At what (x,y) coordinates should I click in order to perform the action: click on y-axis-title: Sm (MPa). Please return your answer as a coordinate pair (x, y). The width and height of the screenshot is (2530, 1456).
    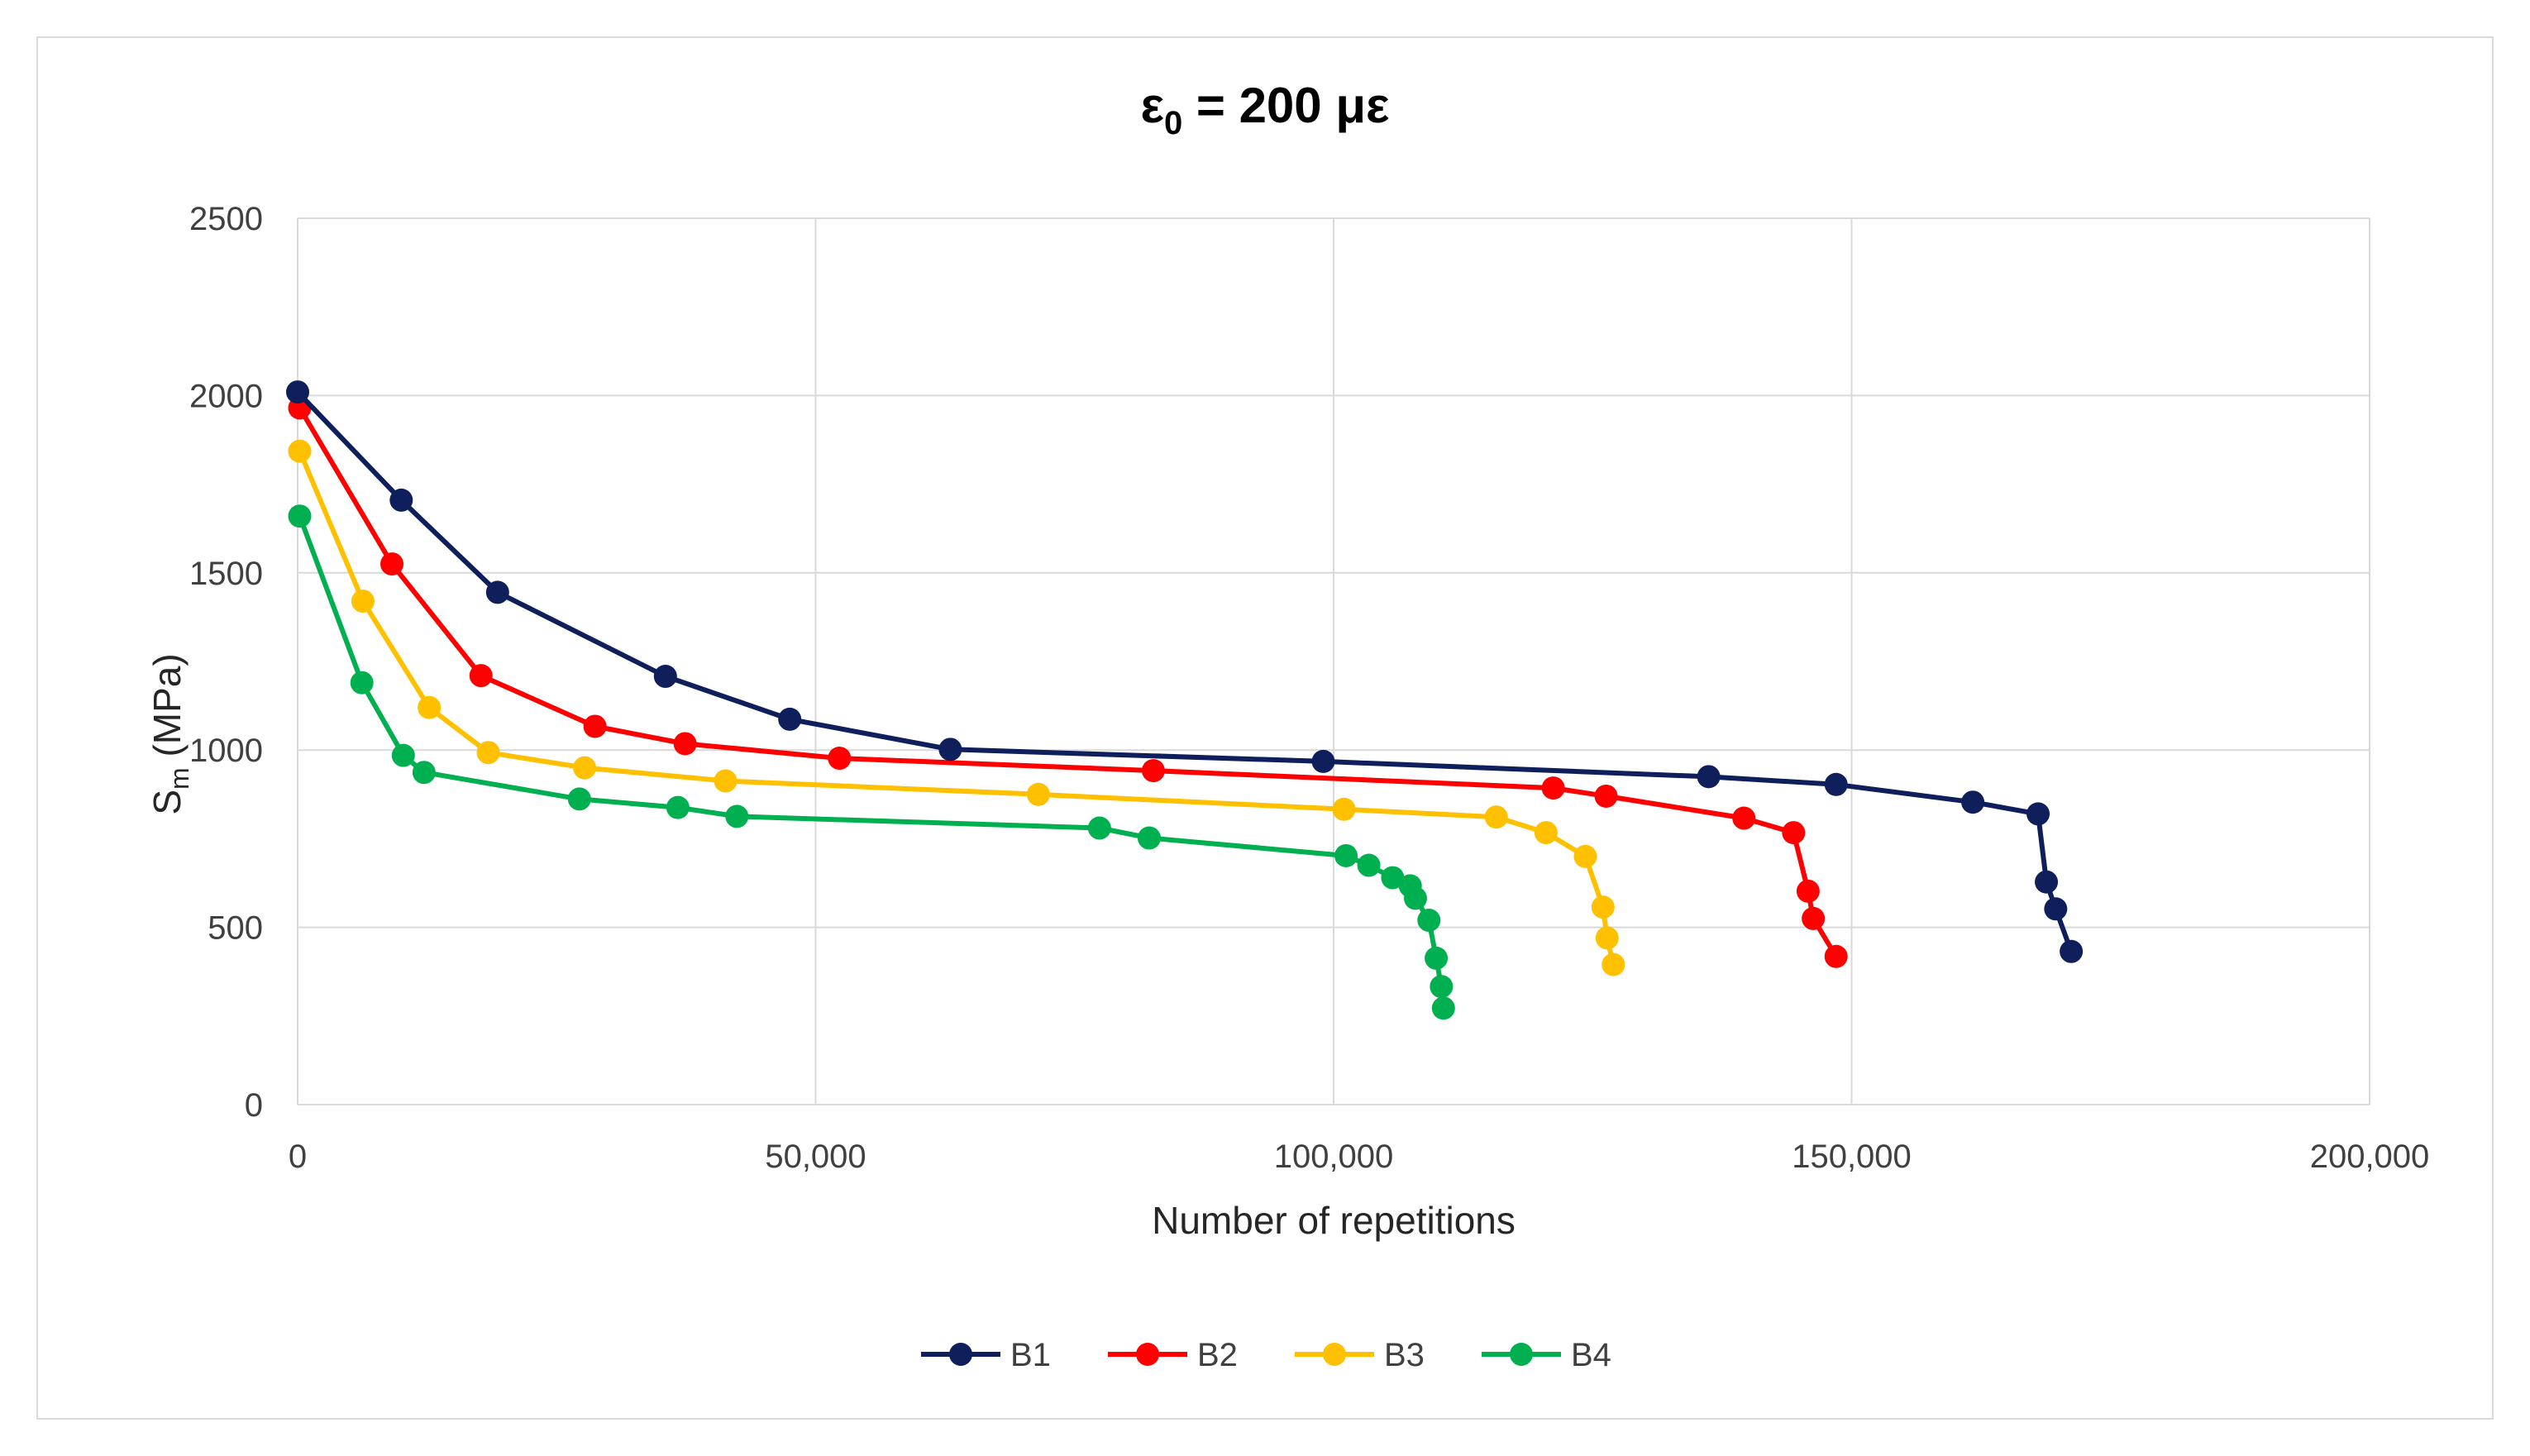
    Looking at the image, I should click on (170, 733).